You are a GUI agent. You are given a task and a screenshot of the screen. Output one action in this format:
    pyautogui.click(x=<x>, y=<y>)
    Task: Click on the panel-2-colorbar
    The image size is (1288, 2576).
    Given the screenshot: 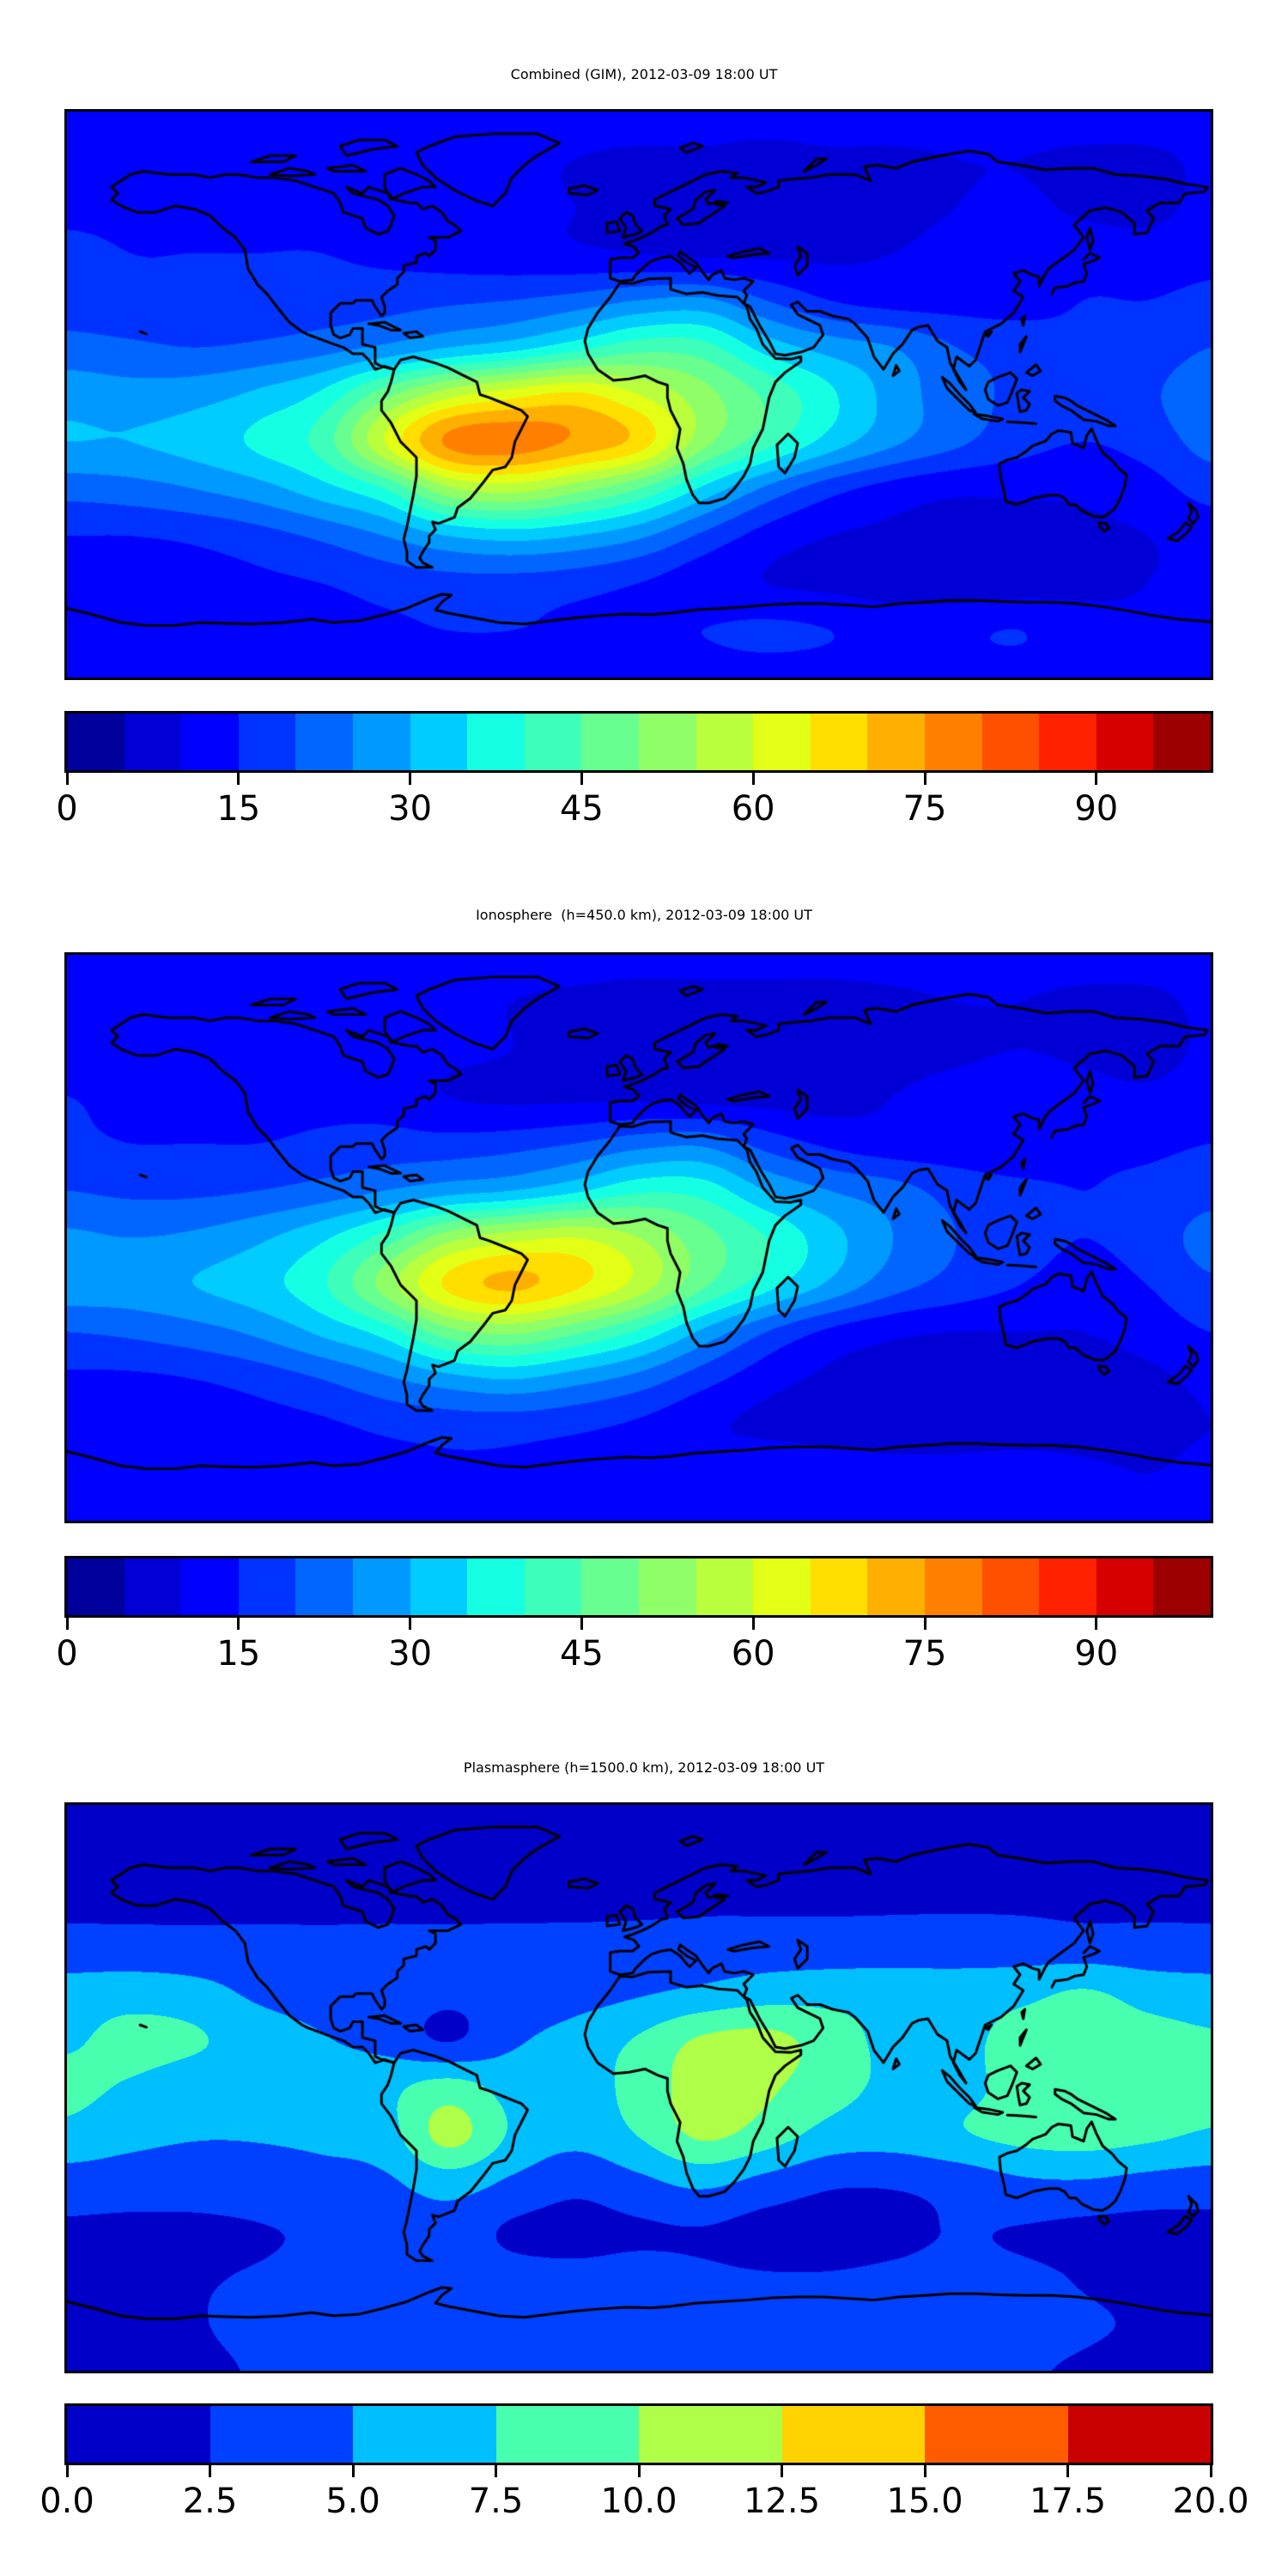 What is the action you would take?
    pyautogui.click(x=638, y=1587)
    